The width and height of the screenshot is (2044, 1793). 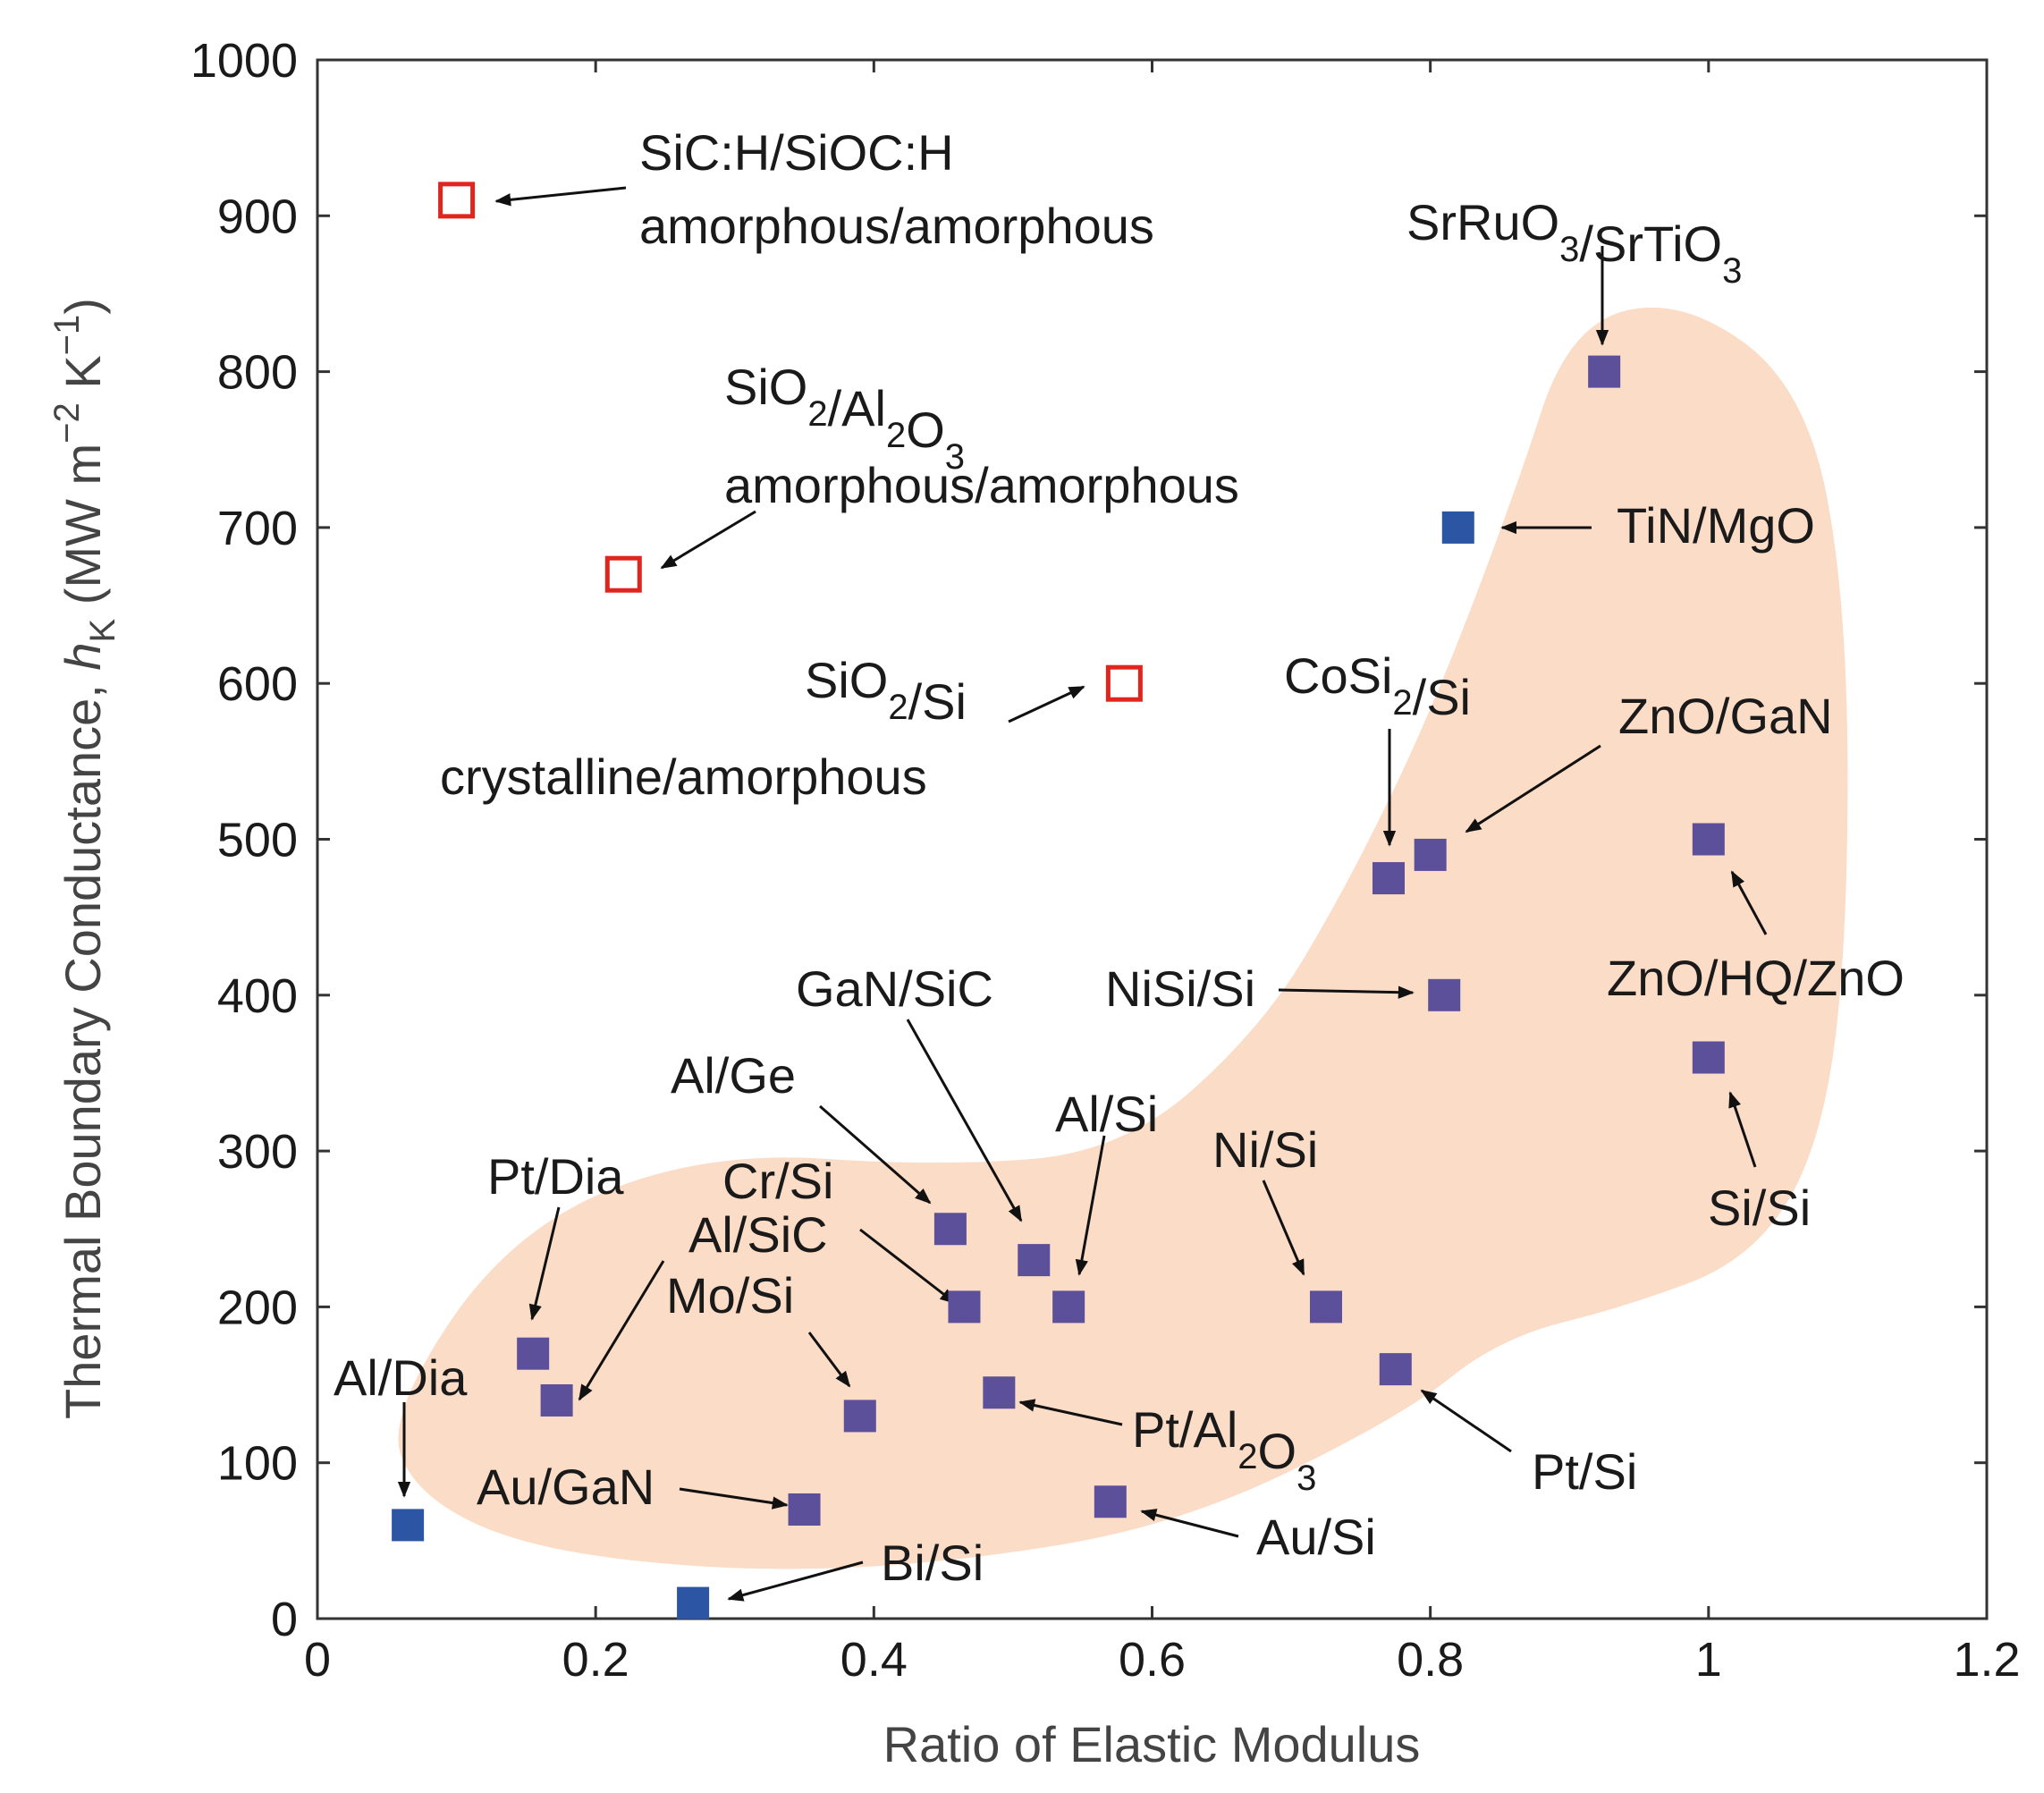 What do you see at coordinates (874, 1660) in the screenshot?
I see `x-tick-label: 0.4` at bounding box center [874, 1660].